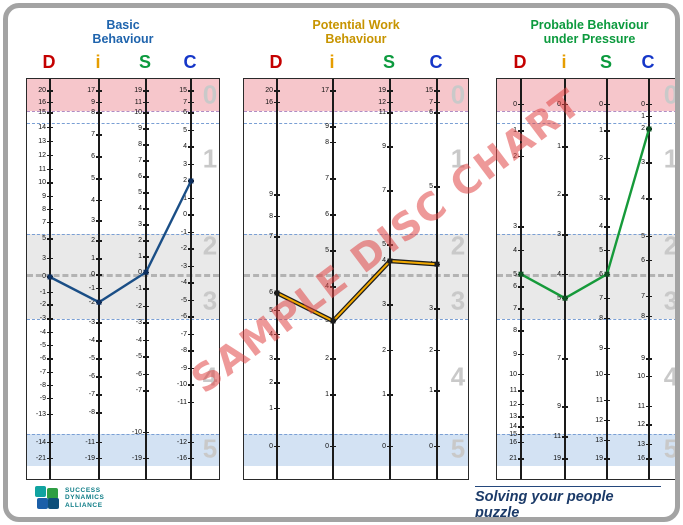 This screenshot has height=525, width=683. What do you see at coordinates (191, 279) in the screenshot?
I see `axis-line-C` at bounding box center [191, 279].